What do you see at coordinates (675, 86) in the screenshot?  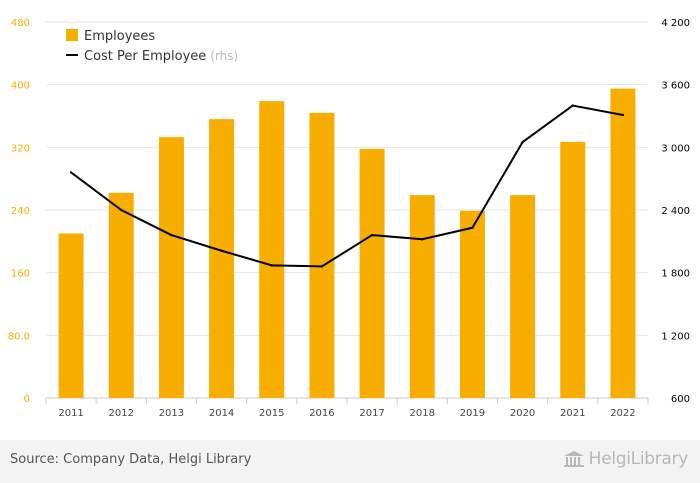 I see `right-tick-label: 3 600` at bounding box center [675, 86].